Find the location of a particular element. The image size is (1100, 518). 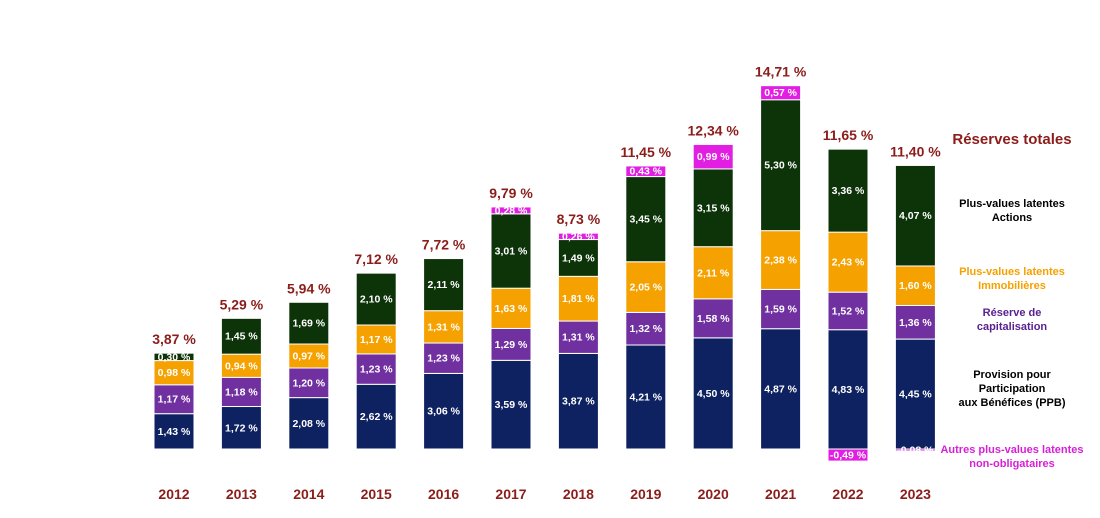

data-label-2019-s3: 3,45 % is located at coordinates (645, 220).